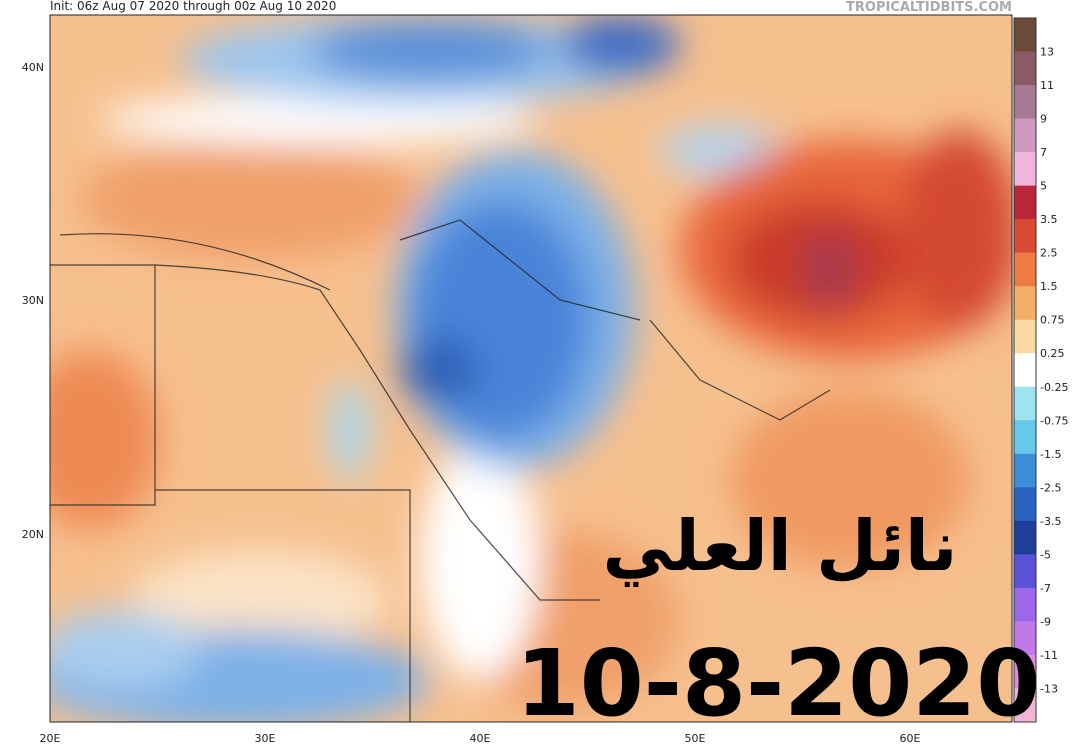 This screenshot has height=754, width=1080. What do you see at coordinates (1052, 320) in the screenshot?
I see `colorbar-label: 0.75` at bounding box center [1052, 320].